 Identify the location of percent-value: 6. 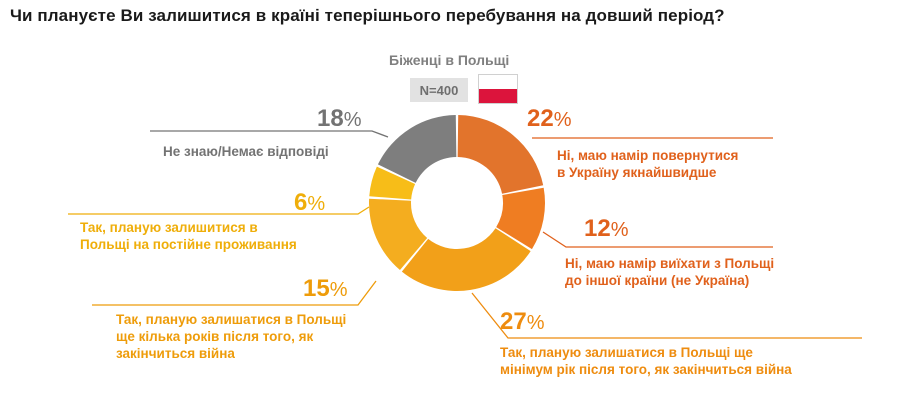
(301, 202).